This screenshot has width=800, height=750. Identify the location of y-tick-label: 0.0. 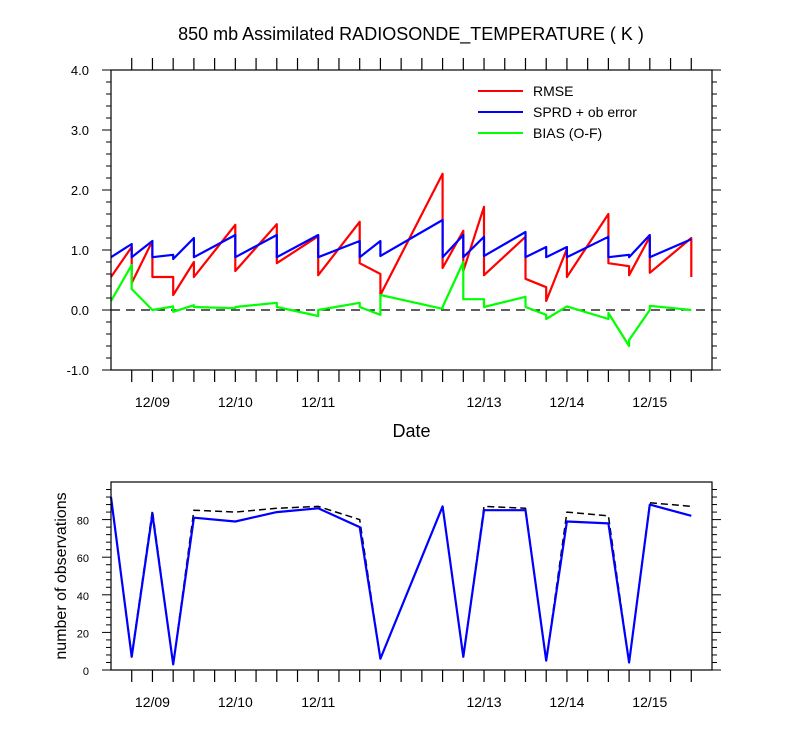
(80, 310).